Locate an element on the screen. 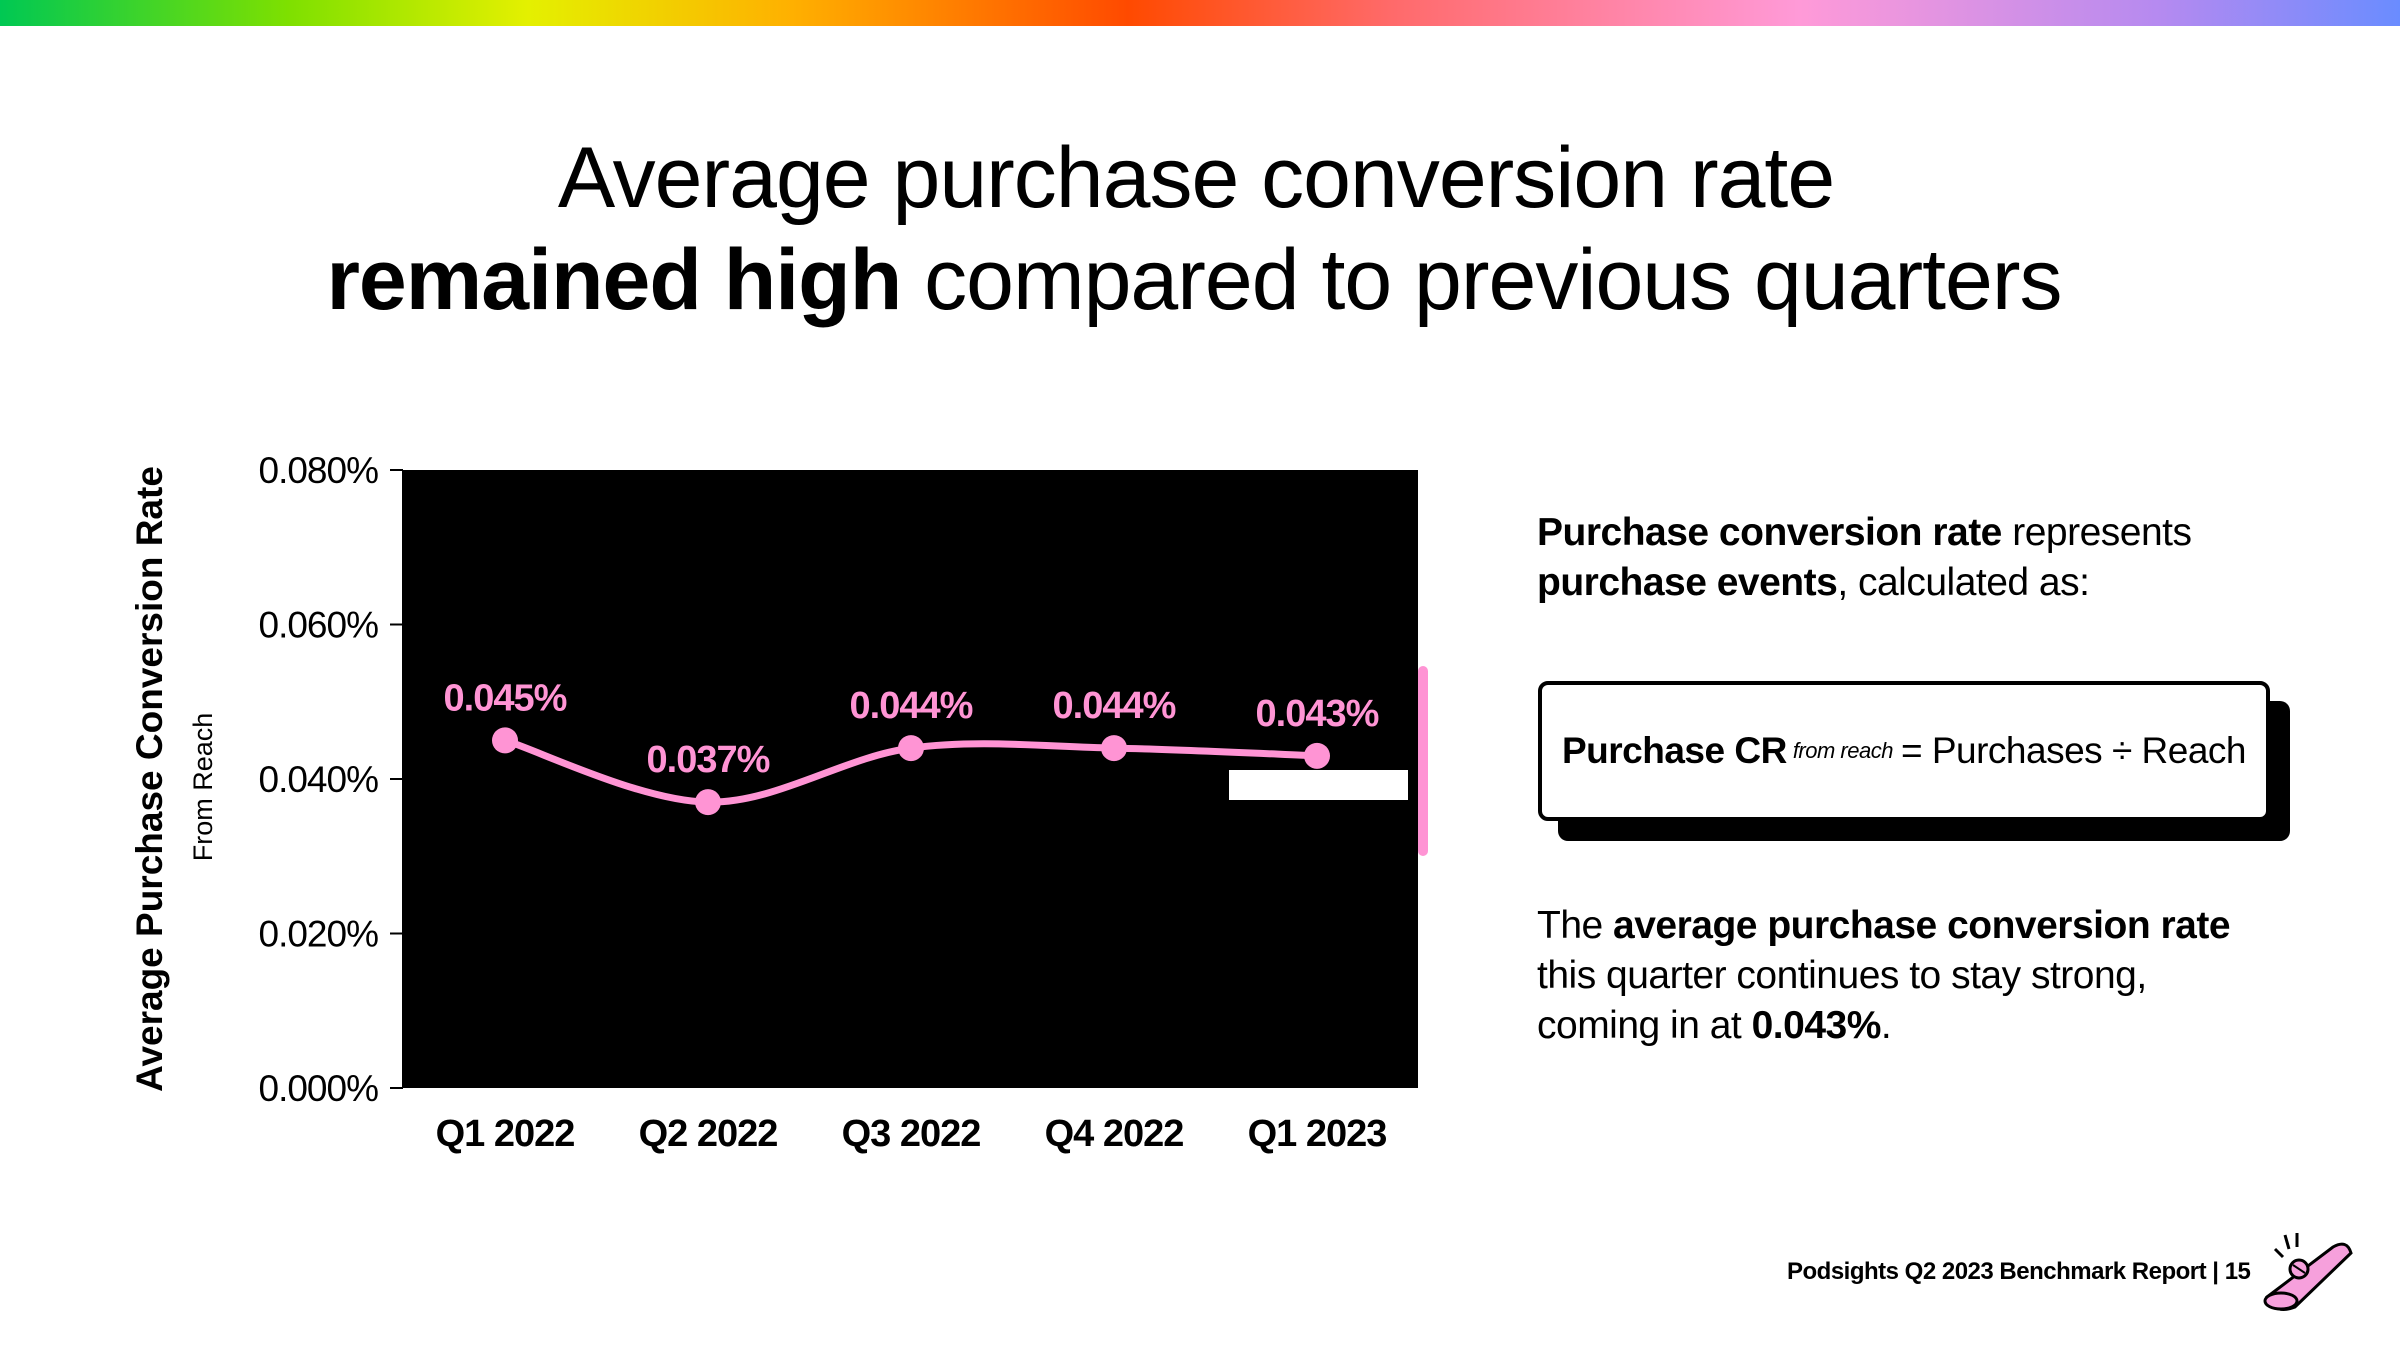  desc-bold: 0.043% is located at coordinates (1816, 1025).